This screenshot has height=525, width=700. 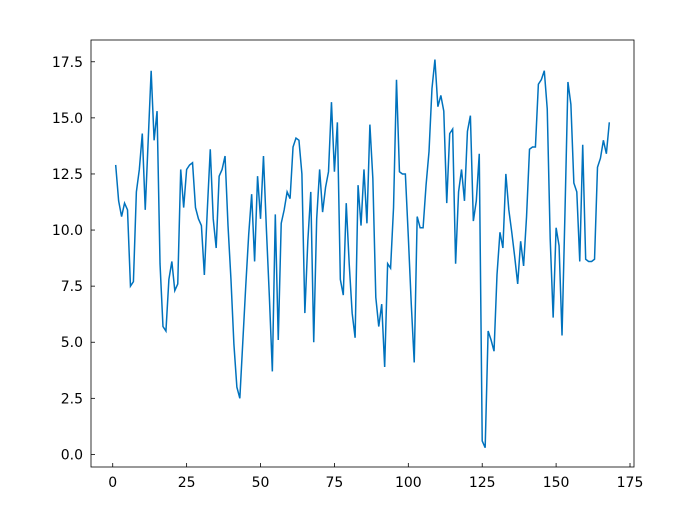 What do you see at coordinates (556, 483) in the screenshot?
I see `x-tick-label: 150` at bounding box center [556, 483].